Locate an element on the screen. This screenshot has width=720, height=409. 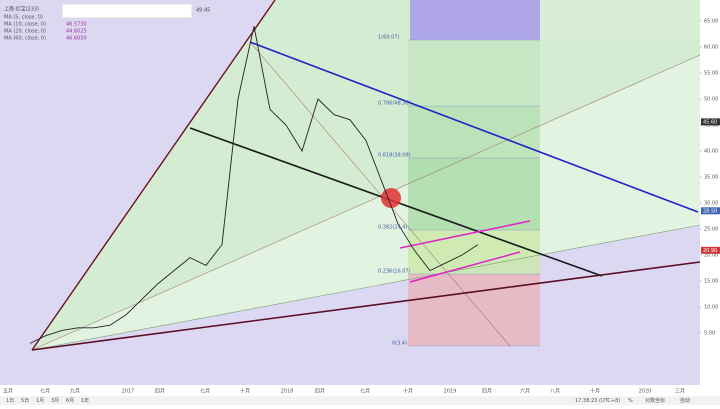
tick-label: 40.00 is located at coordinates (711, 152).